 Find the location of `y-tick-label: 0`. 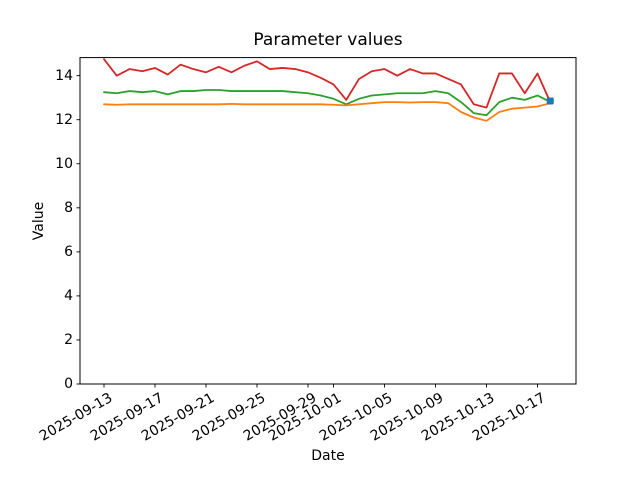

y-tick-label: 0 is located at coordinates (68, 384).